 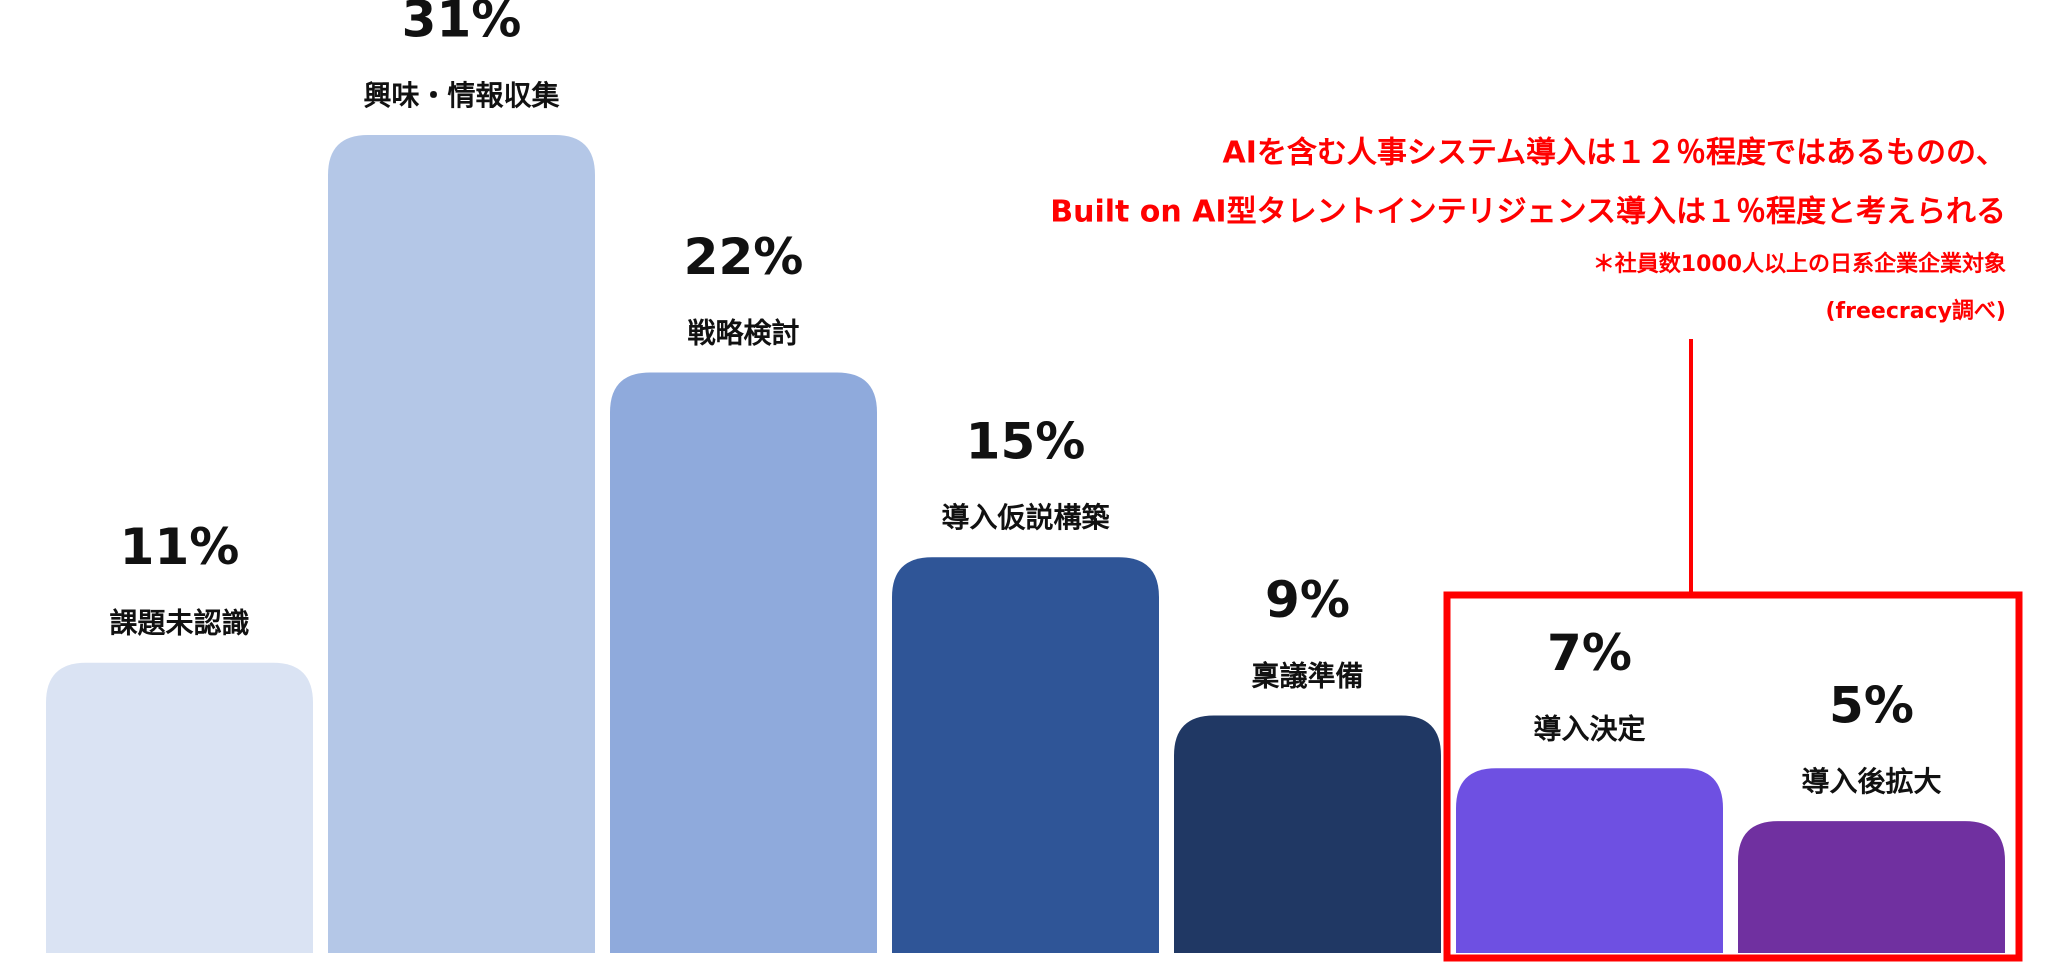 I want to click on value-label: 9%, so click(x=1307, y=600).